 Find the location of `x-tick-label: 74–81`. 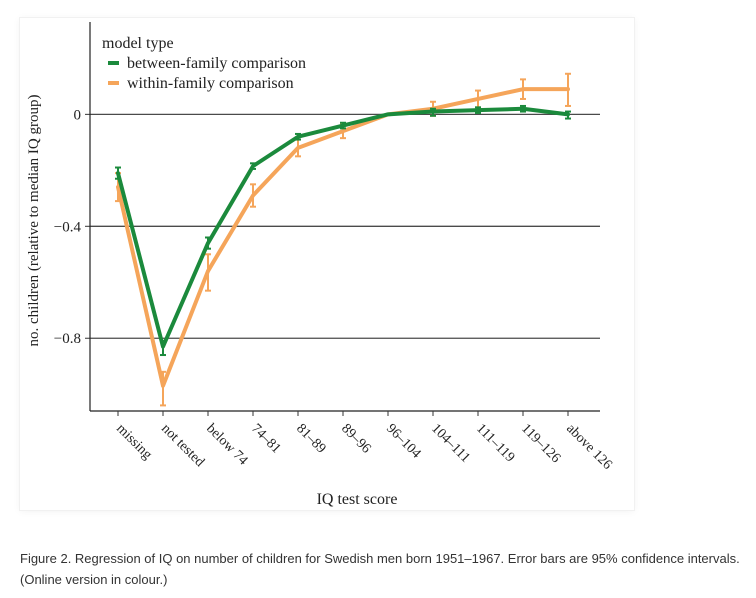

x-tick-label: 74–81 is located at coordinates (265, 438).